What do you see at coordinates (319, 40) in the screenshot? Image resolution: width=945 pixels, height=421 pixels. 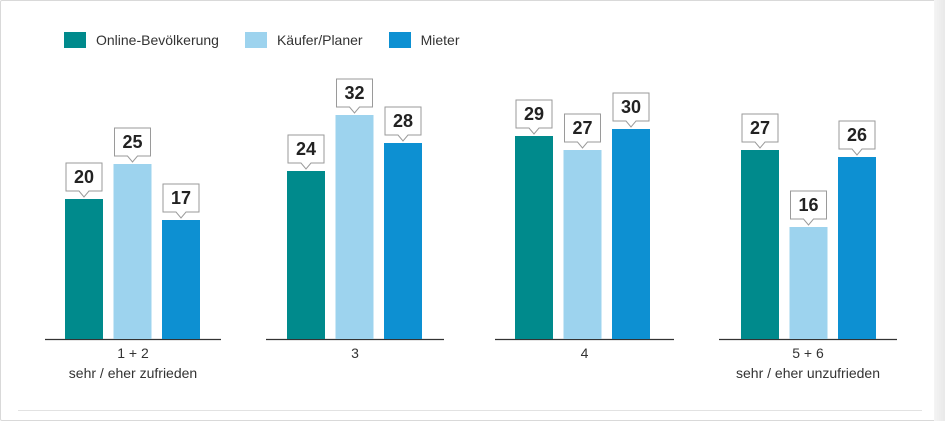 I see `legend-label-kaeufer-planer: Käufer/Planer` at bounding box center [319, 40].